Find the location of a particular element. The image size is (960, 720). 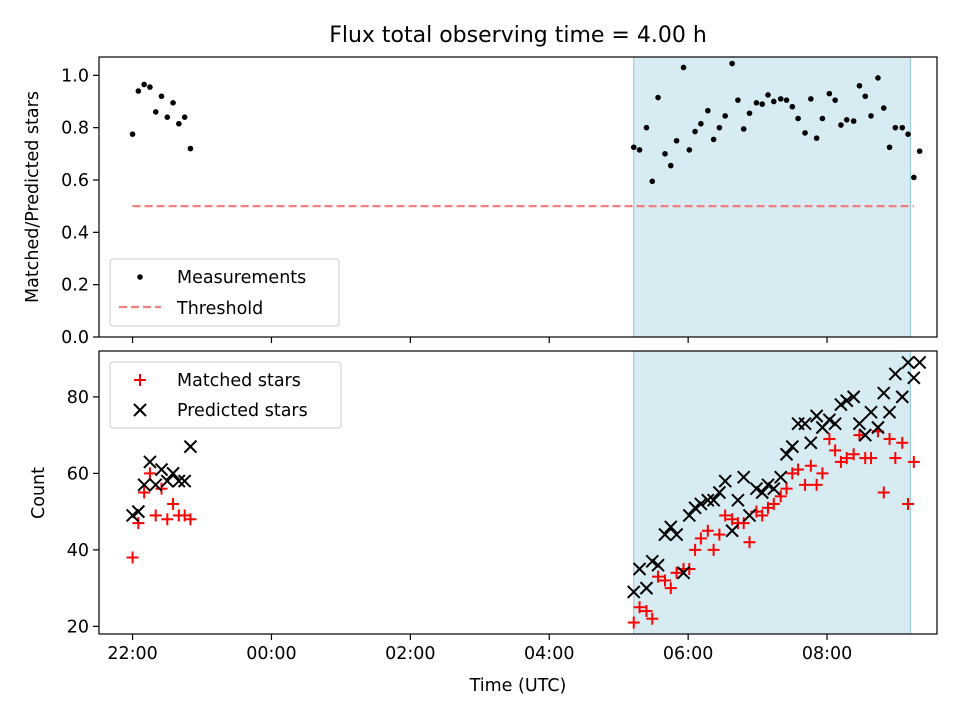

y-tick-label: 0.0 is located at coordinates (75, 338).